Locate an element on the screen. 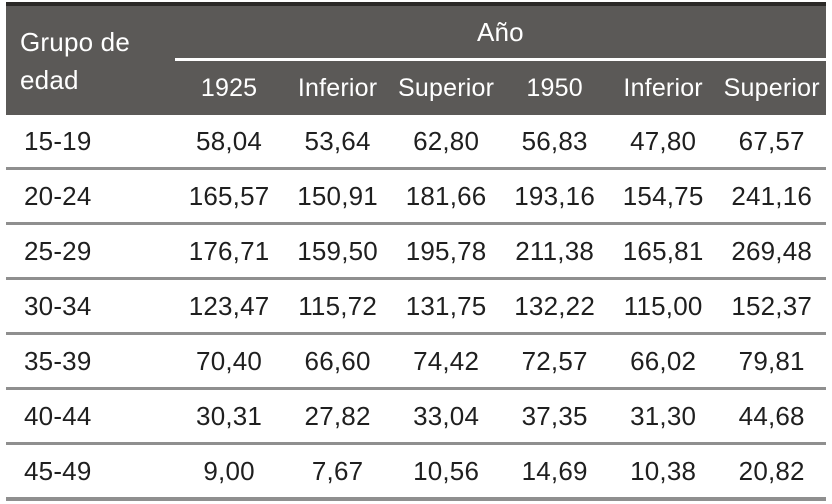  cell-value: 10,38 is located at coordinates (663, 472).